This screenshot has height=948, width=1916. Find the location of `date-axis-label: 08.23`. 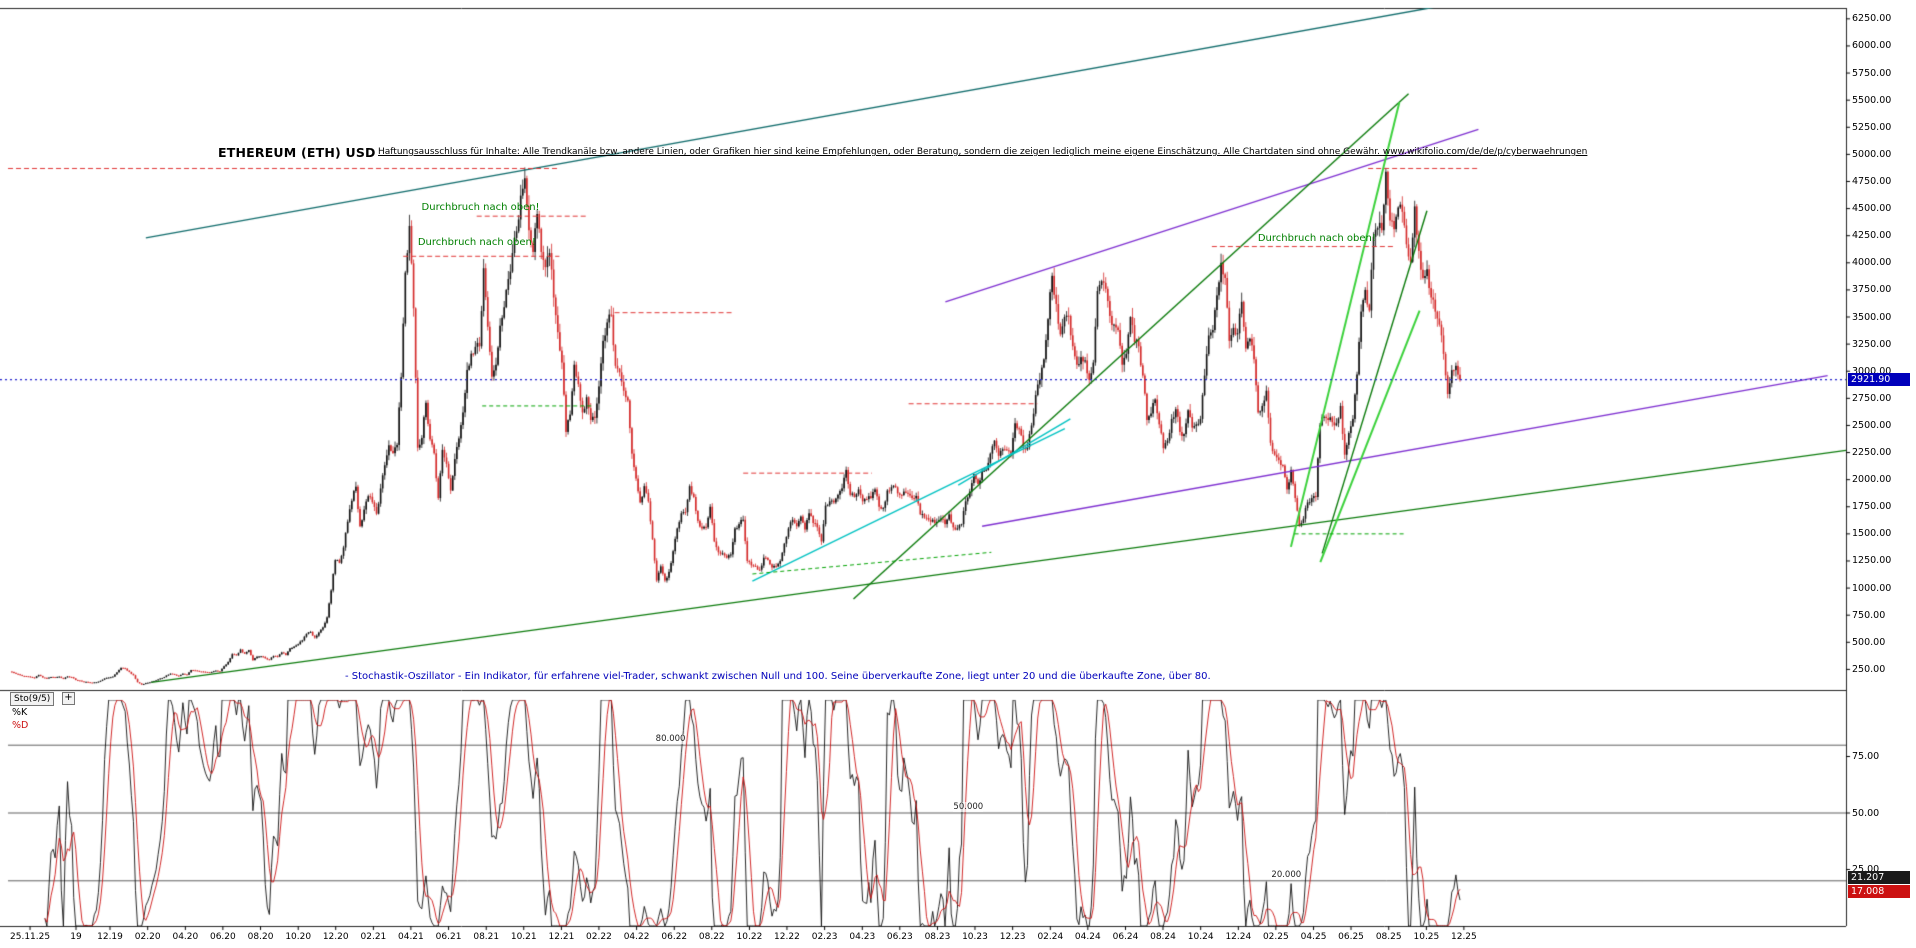

date-axis-label: 08.23 is located at coordinates (937, 937).